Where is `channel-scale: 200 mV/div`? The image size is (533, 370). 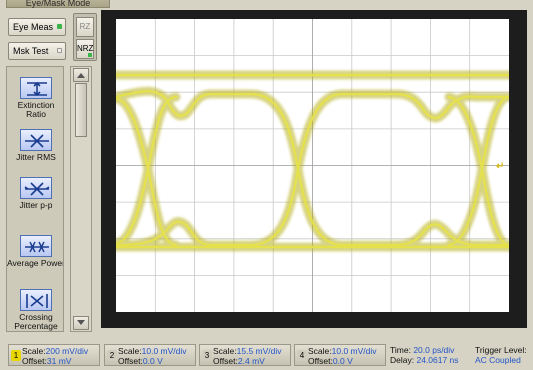
channel-scale: 200 mV/div is located at coordinates (67, 351).